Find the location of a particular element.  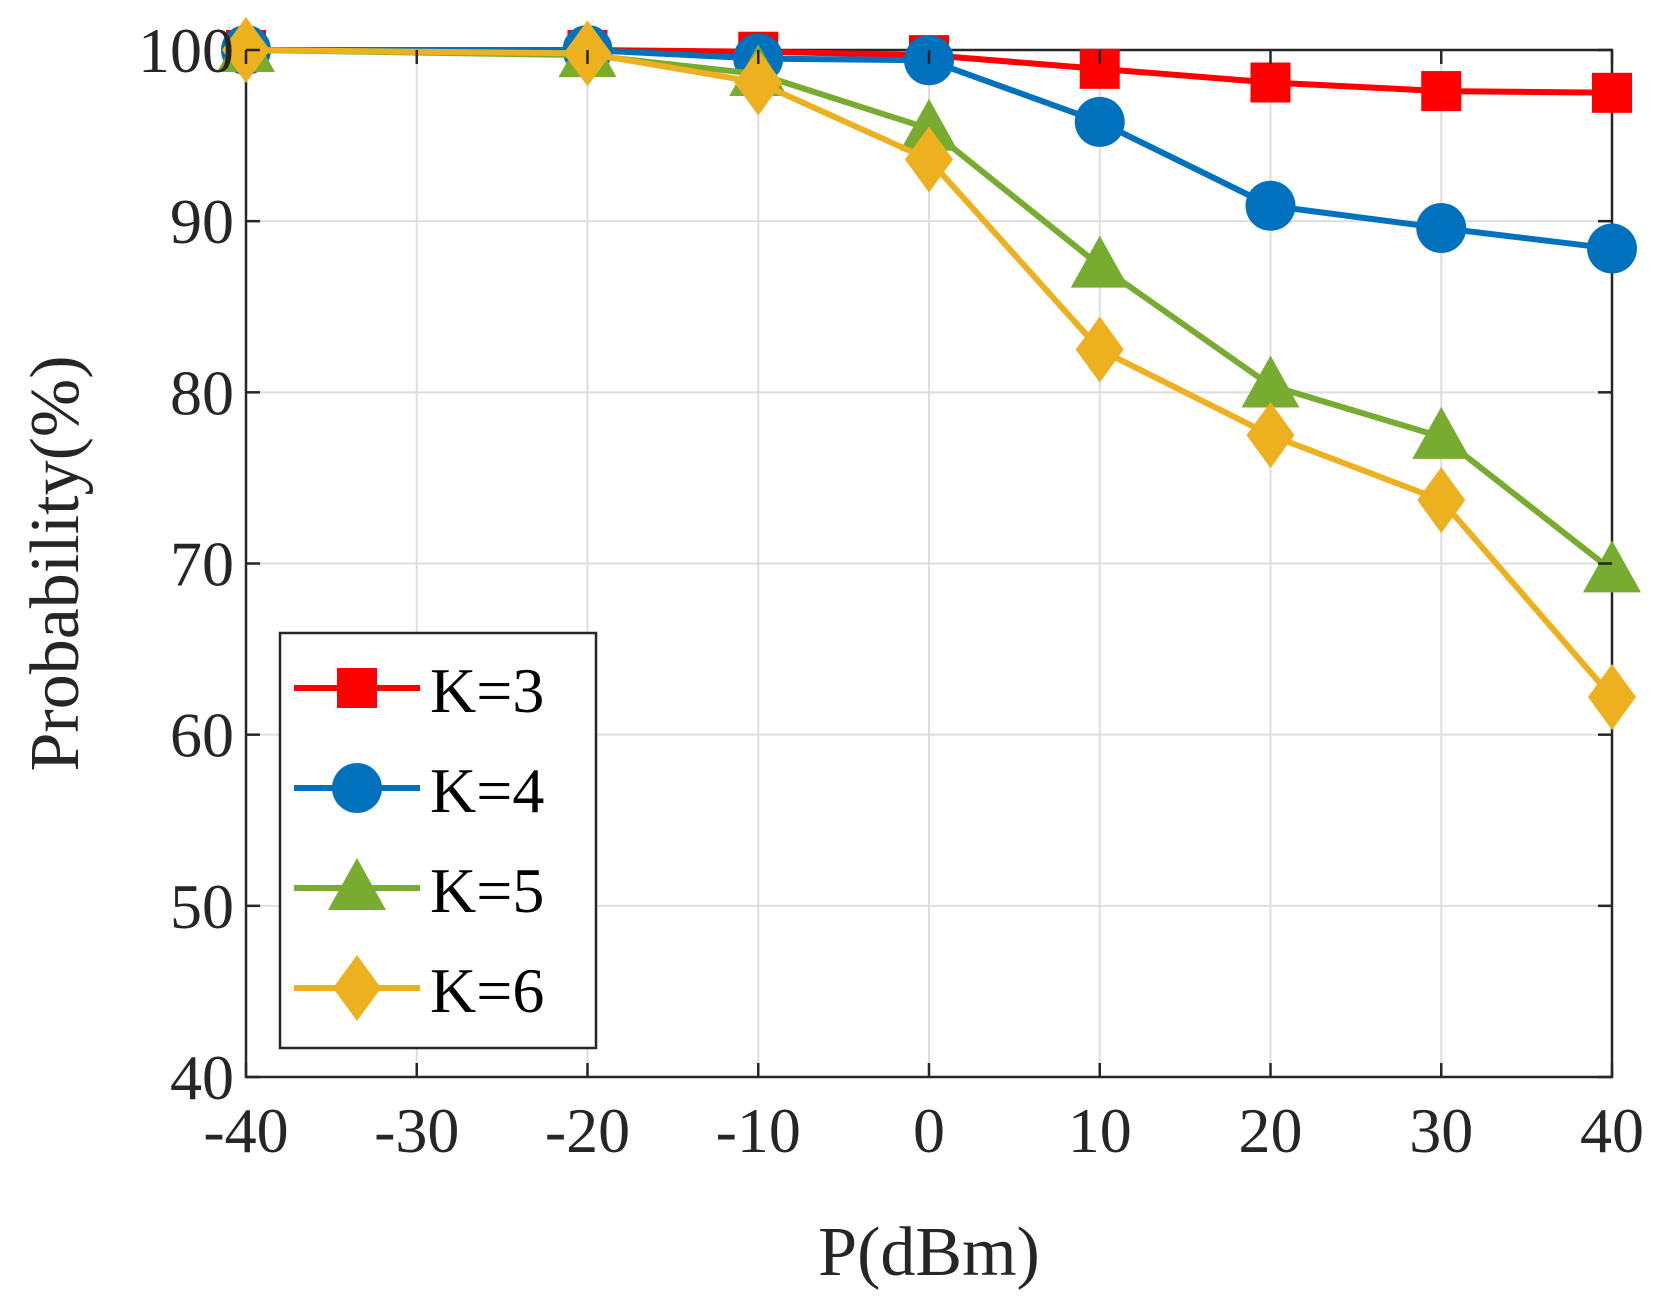

legend-label: K=5 is located at coordinates (487, 890).